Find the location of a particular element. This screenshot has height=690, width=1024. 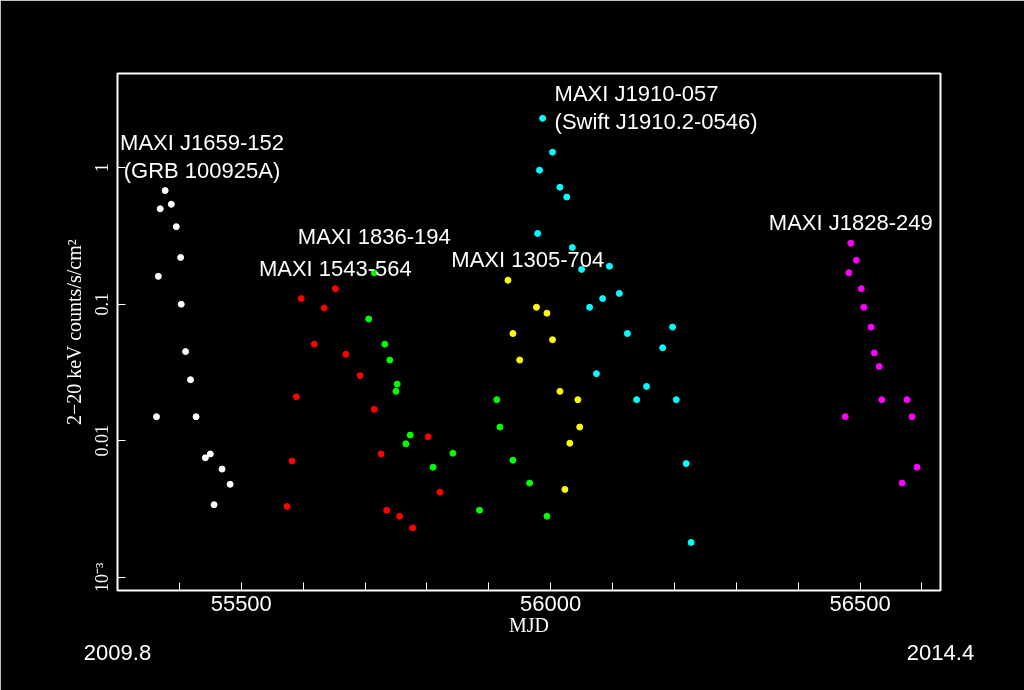

series-label: MAXI J1828-249 is located at coordinates (850, 223).